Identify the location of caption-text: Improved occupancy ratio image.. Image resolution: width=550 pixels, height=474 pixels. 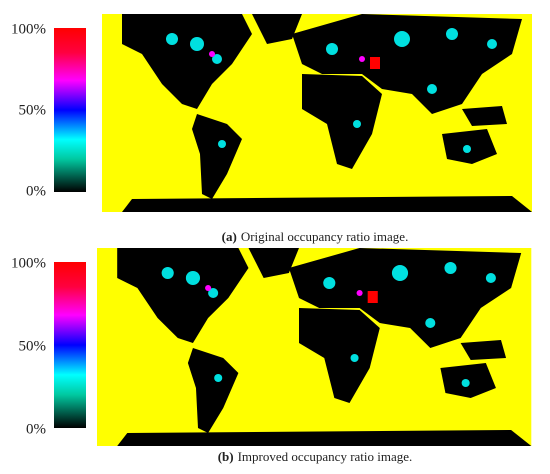
(325, 456).